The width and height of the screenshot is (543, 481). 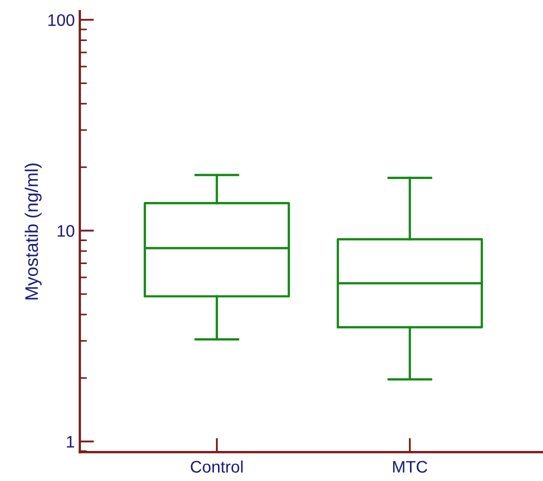 I want to click on y-tick-label: 10, so click(x=66, y=231).